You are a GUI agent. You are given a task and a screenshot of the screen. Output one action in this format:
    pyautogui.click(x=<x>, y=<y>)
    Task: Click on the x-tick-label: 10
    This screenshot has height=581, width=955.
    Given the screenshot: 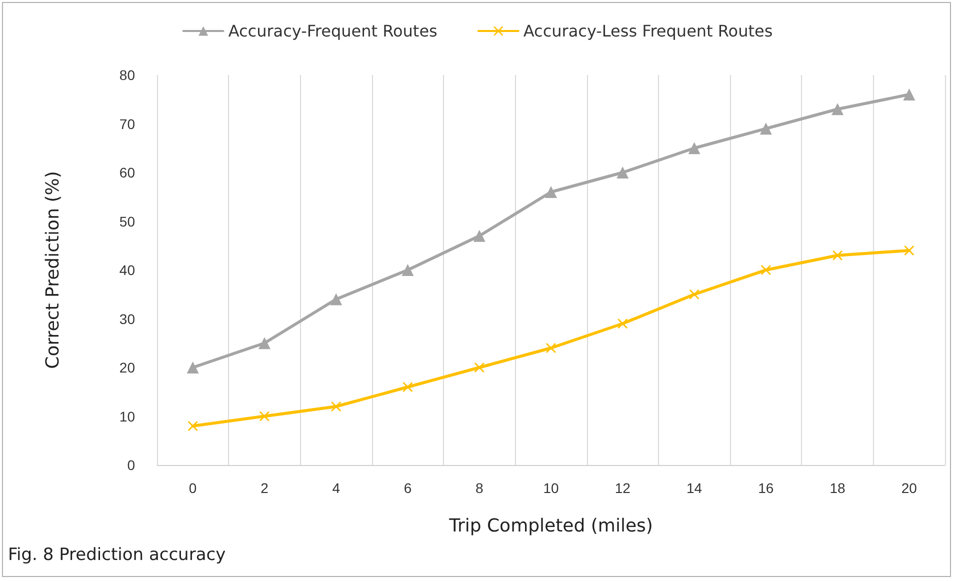 What is the action you would take?
    pyautogui.click(x=551, y=488)
    